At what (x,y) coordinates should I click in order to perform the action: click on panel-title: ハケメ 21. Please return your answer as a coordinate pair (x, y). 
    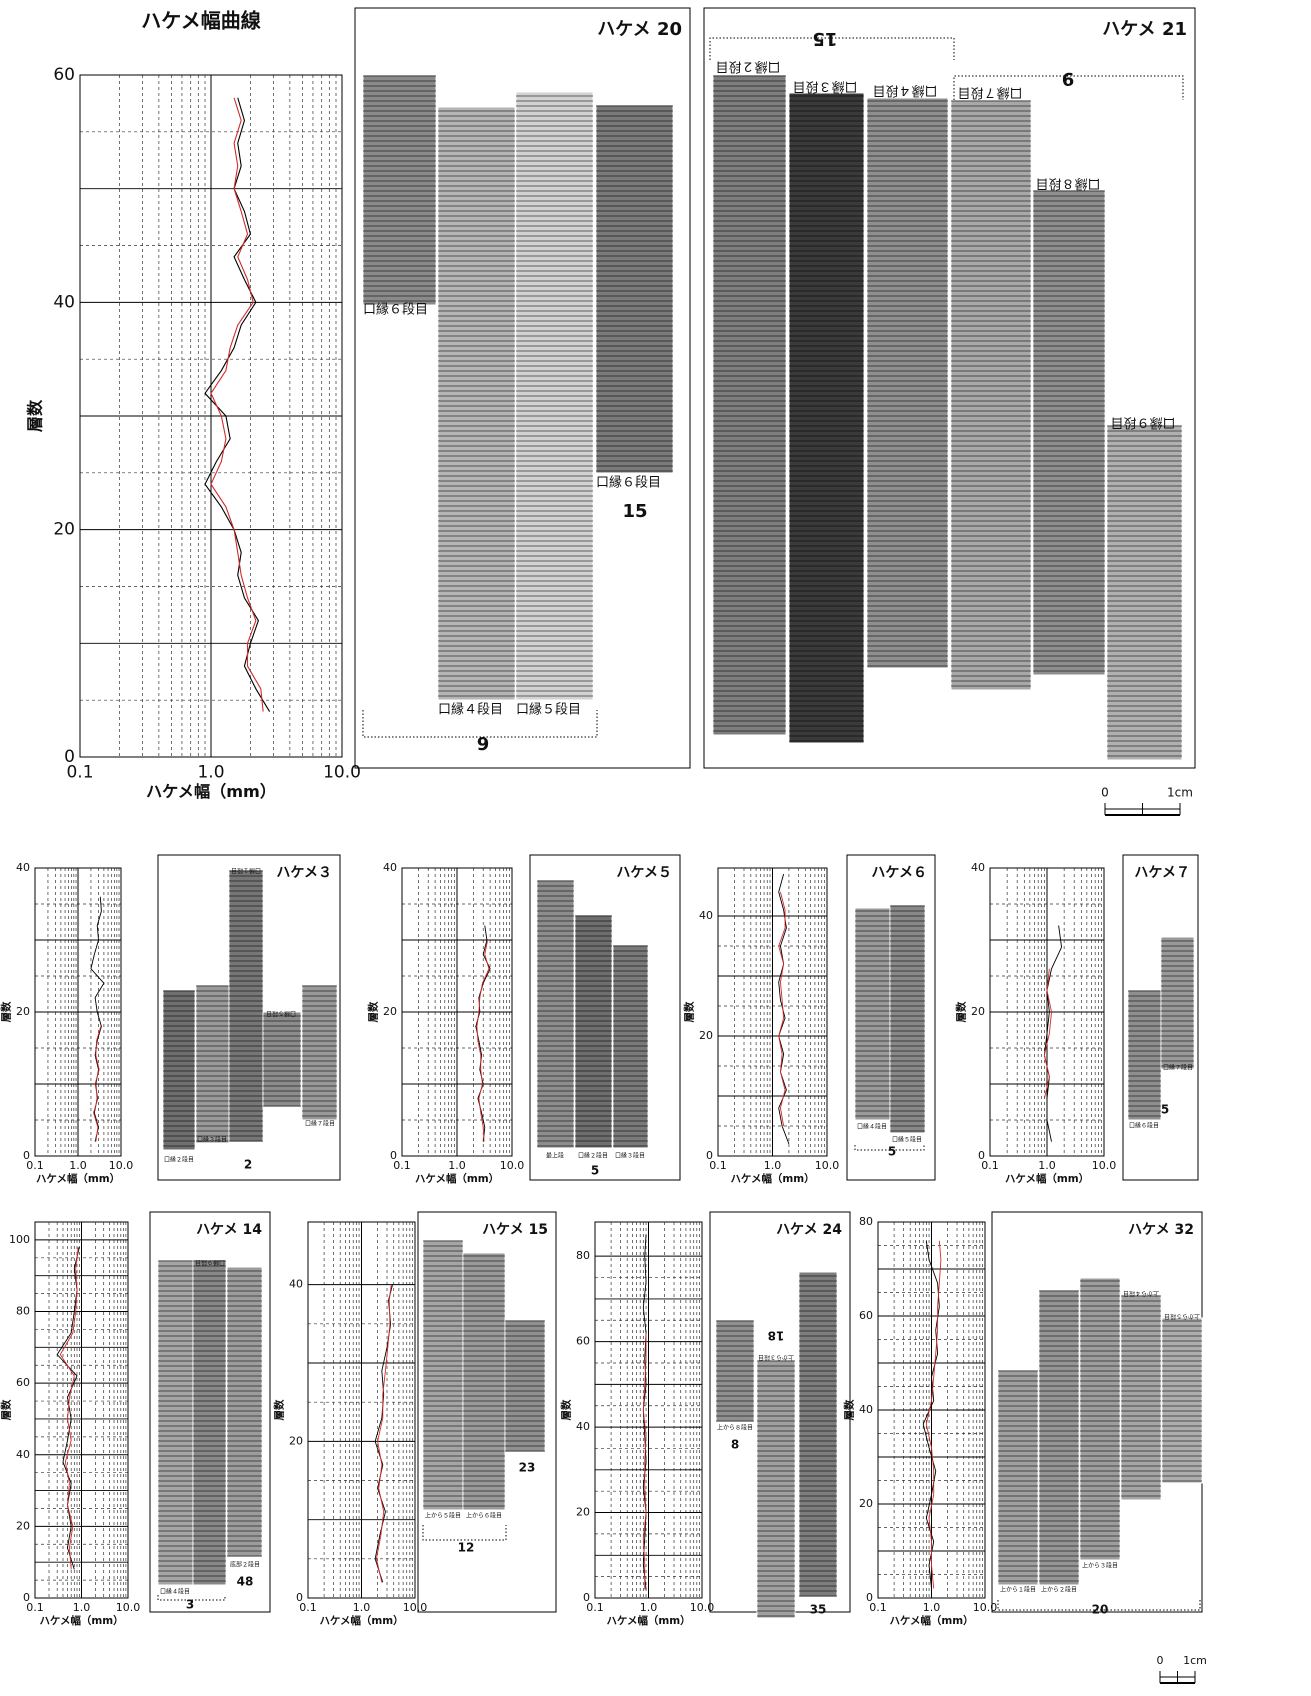
    Looking at the image, I should click on (1144, 29).